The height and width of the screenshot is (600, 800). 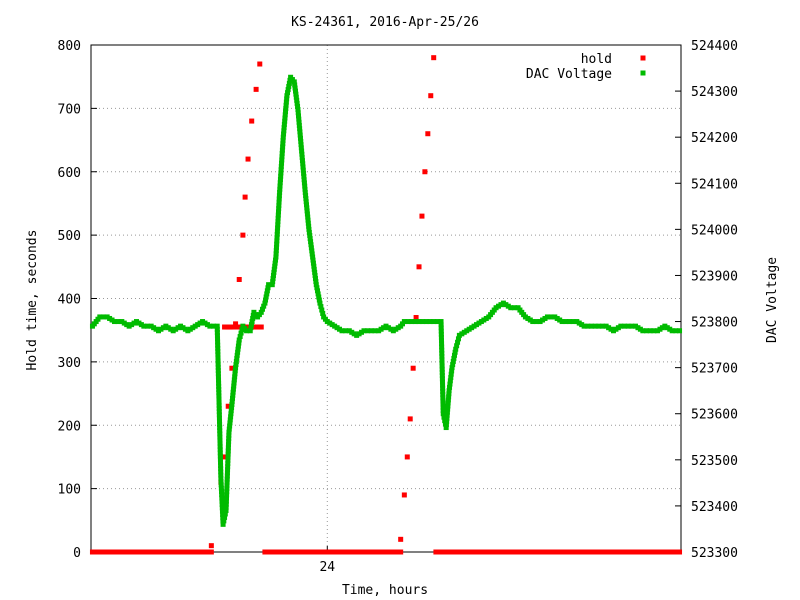 What do you see at coordinates (714, 138) in the screenshot?
I see `y2-tick-label: 524200` at bounding box center [714, 138].